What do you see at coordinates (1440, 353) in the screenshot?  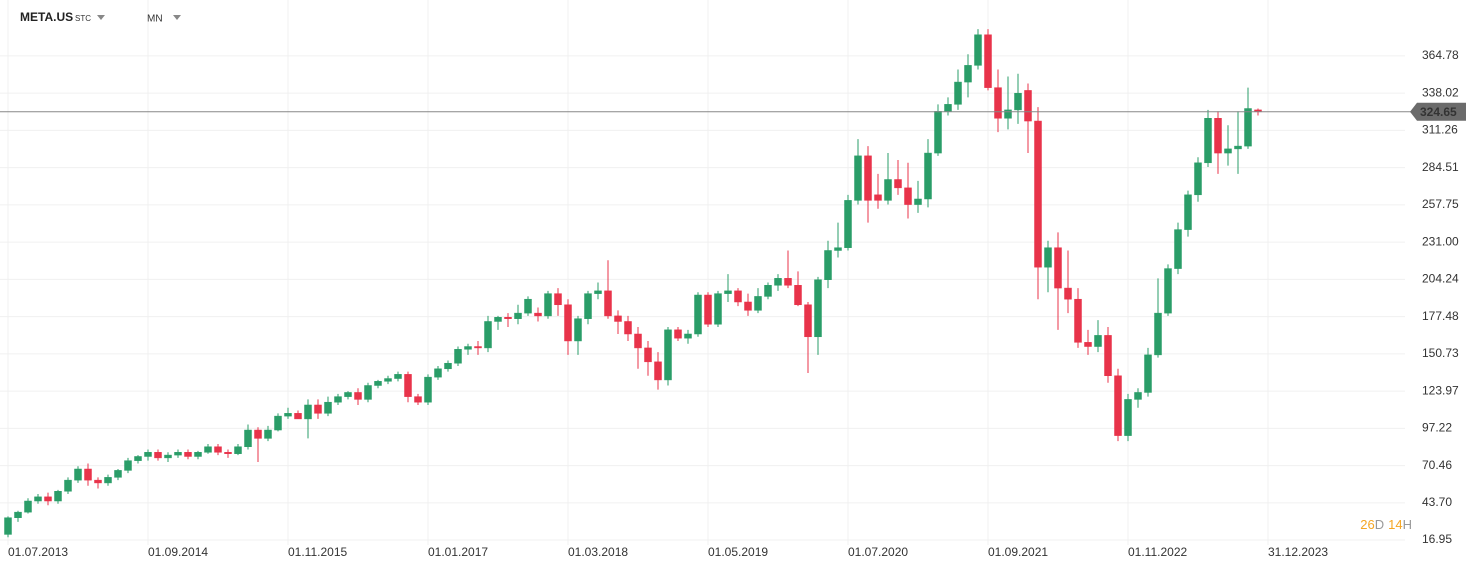 I see `y-tick-label: 150.73` at bounding box center [1440, 353].